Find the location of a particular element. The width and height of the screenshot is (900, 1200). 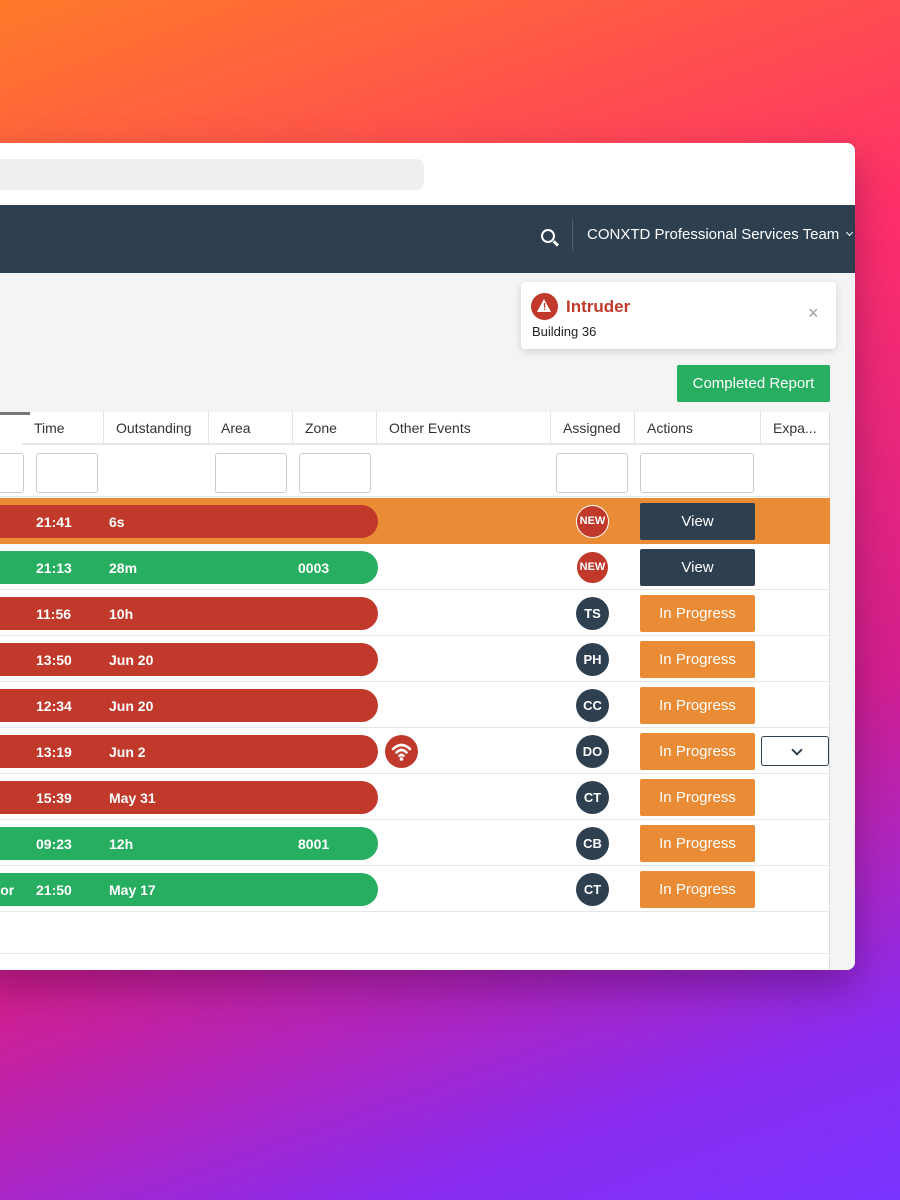

column-header-zone: Zone is located at coordinates (335, 428).